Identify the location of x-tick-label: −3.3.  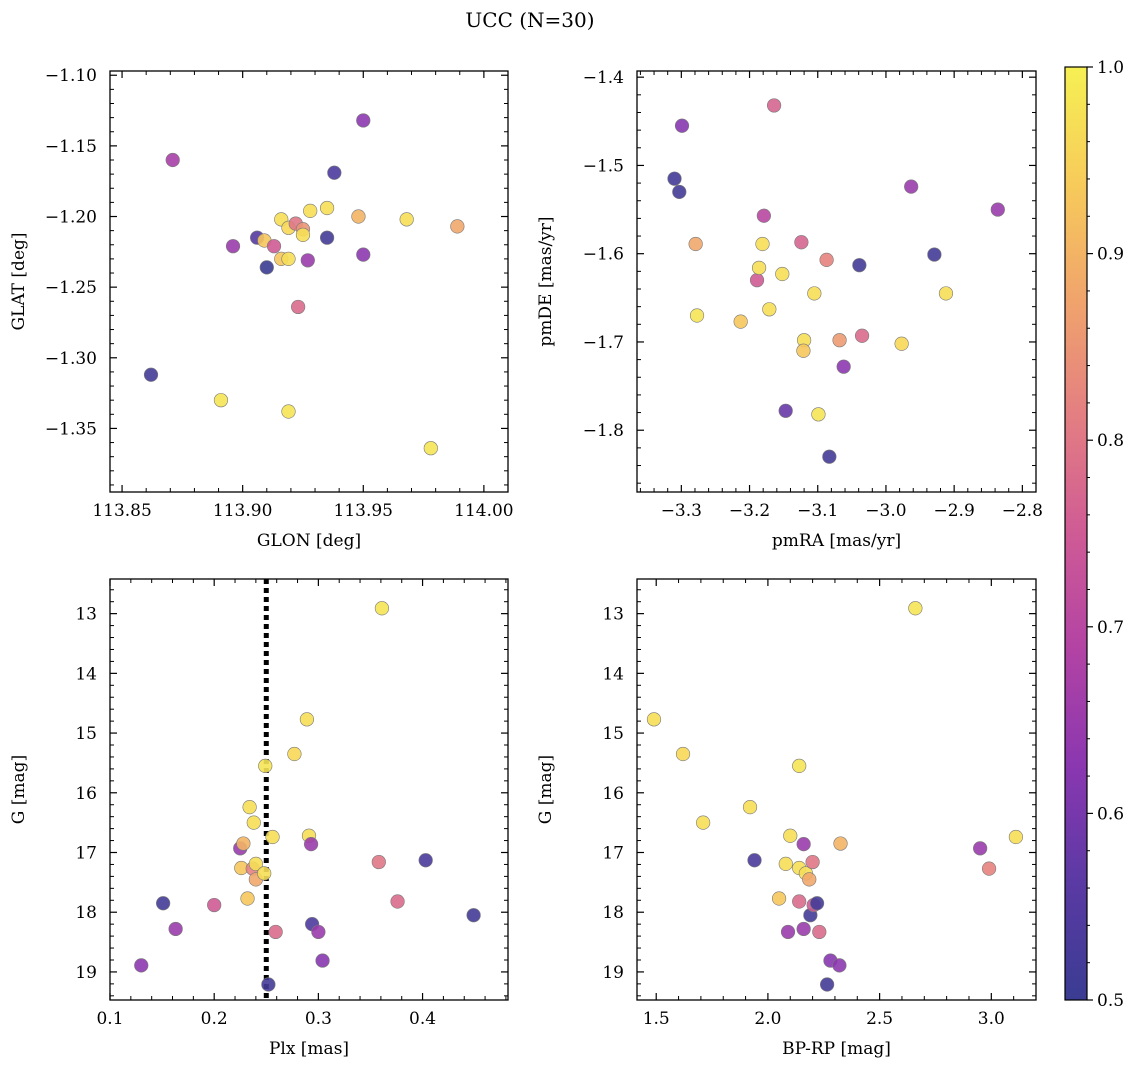
(681, 511).